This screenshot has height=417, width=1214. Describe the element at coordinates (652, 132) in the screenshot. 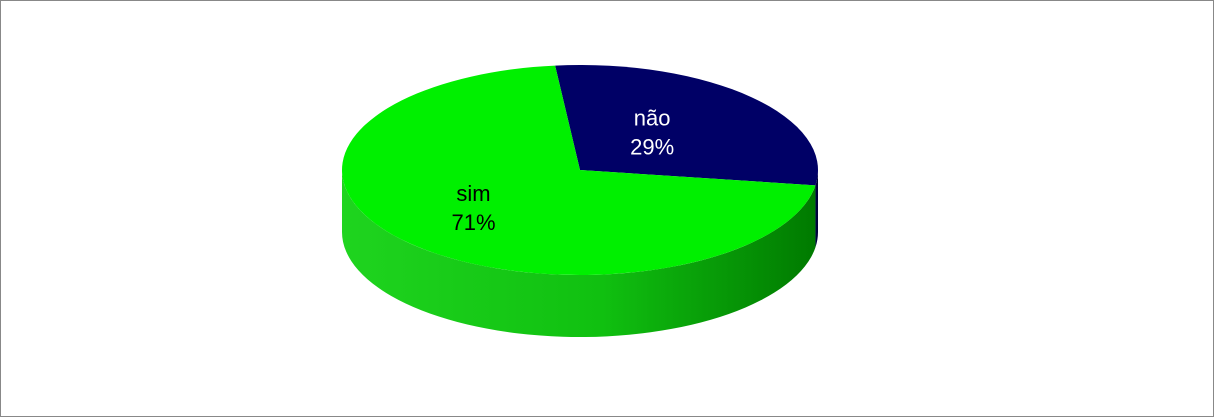

I see `data-label: não 29%` at that location.